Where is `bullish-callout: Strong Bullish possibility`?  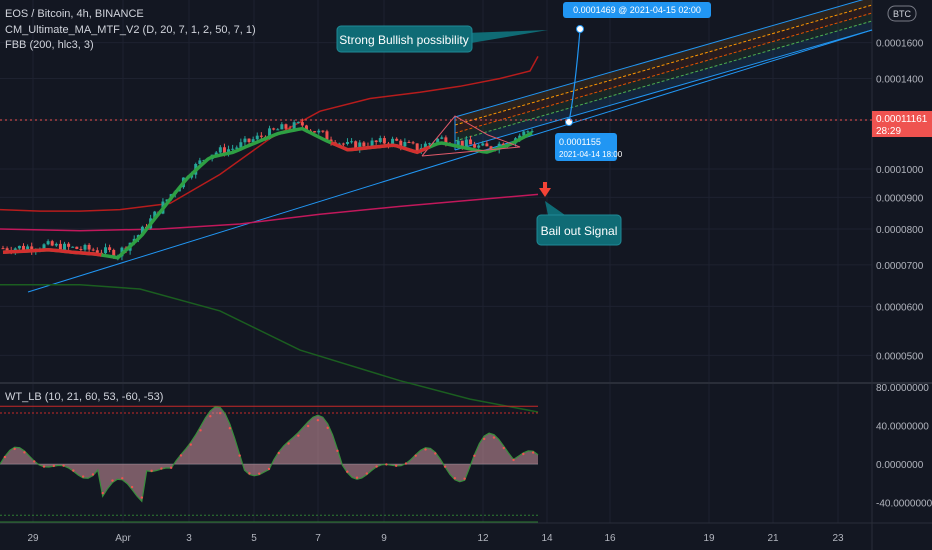 bullish-callout: Strong Bullish possibility is located at coordinates (442, 39).